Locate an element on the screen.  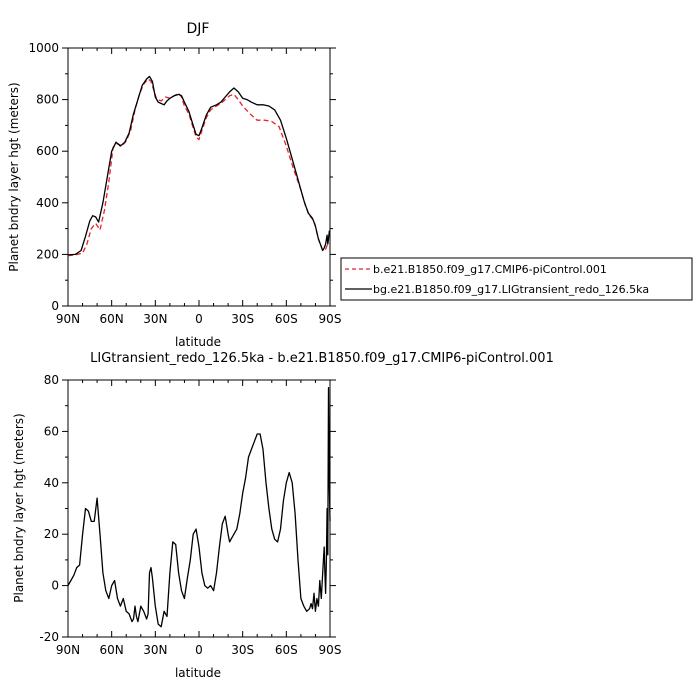
top-chart-y-tick-label: 600 is located at coordinates (47, 151).